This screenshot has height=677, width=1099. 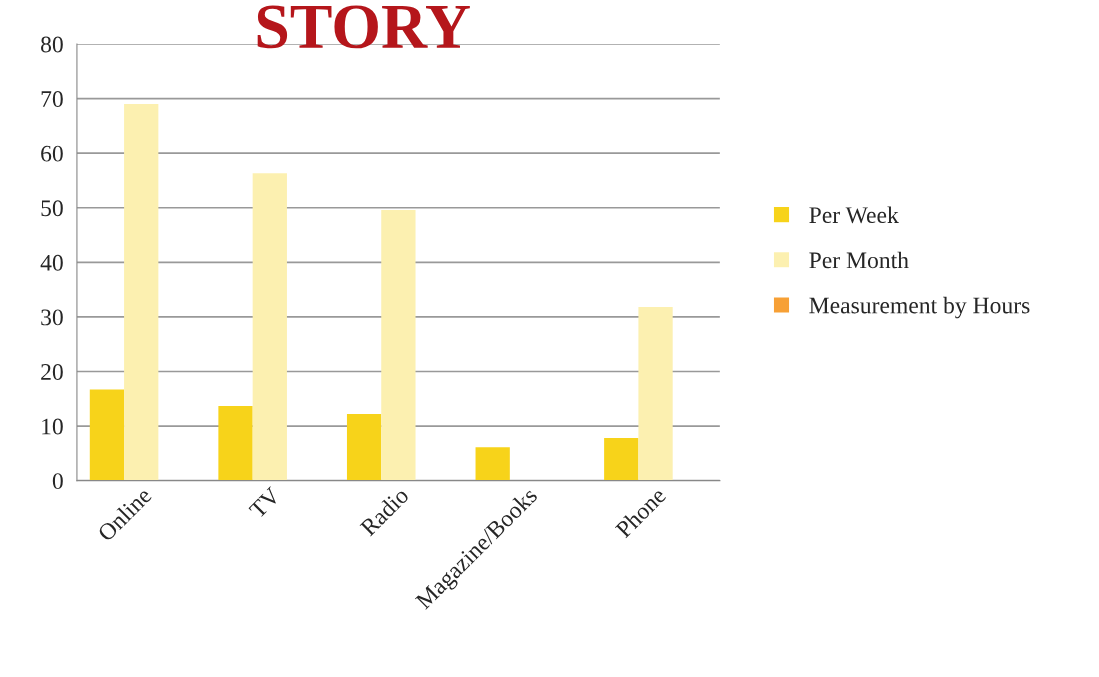 What do you see at coordinates (52, 208) in the screenshot?
I see `y-tick-label: 50` at bounding box center [52, 208].